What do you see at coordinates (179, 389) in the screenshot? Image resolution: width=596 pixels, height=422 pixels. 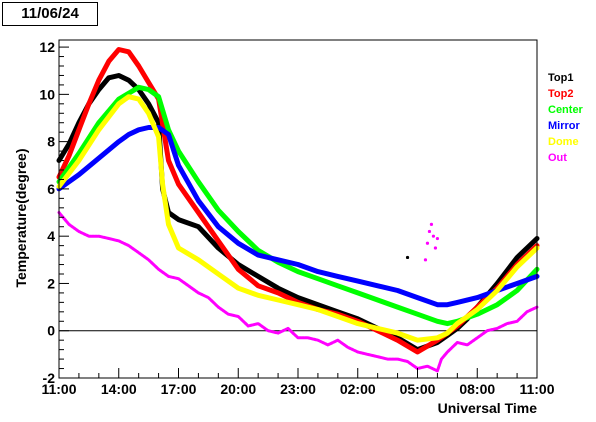 I see `x-tick-label: 17:00` at bounding box center [179, 389].